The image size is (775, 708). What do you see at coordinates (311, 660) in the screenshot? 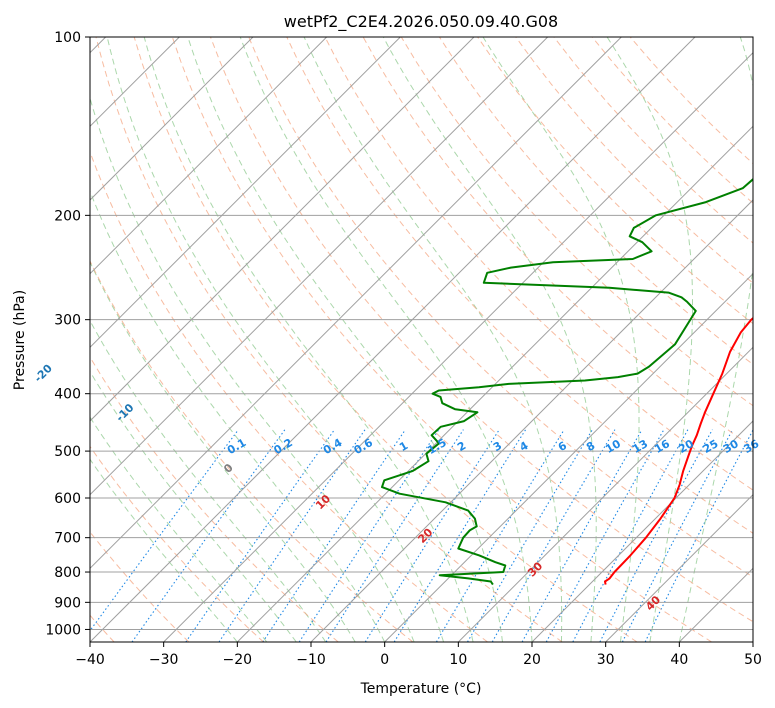
I see `x-tick-label: −10` at bounding box center [311, 660].